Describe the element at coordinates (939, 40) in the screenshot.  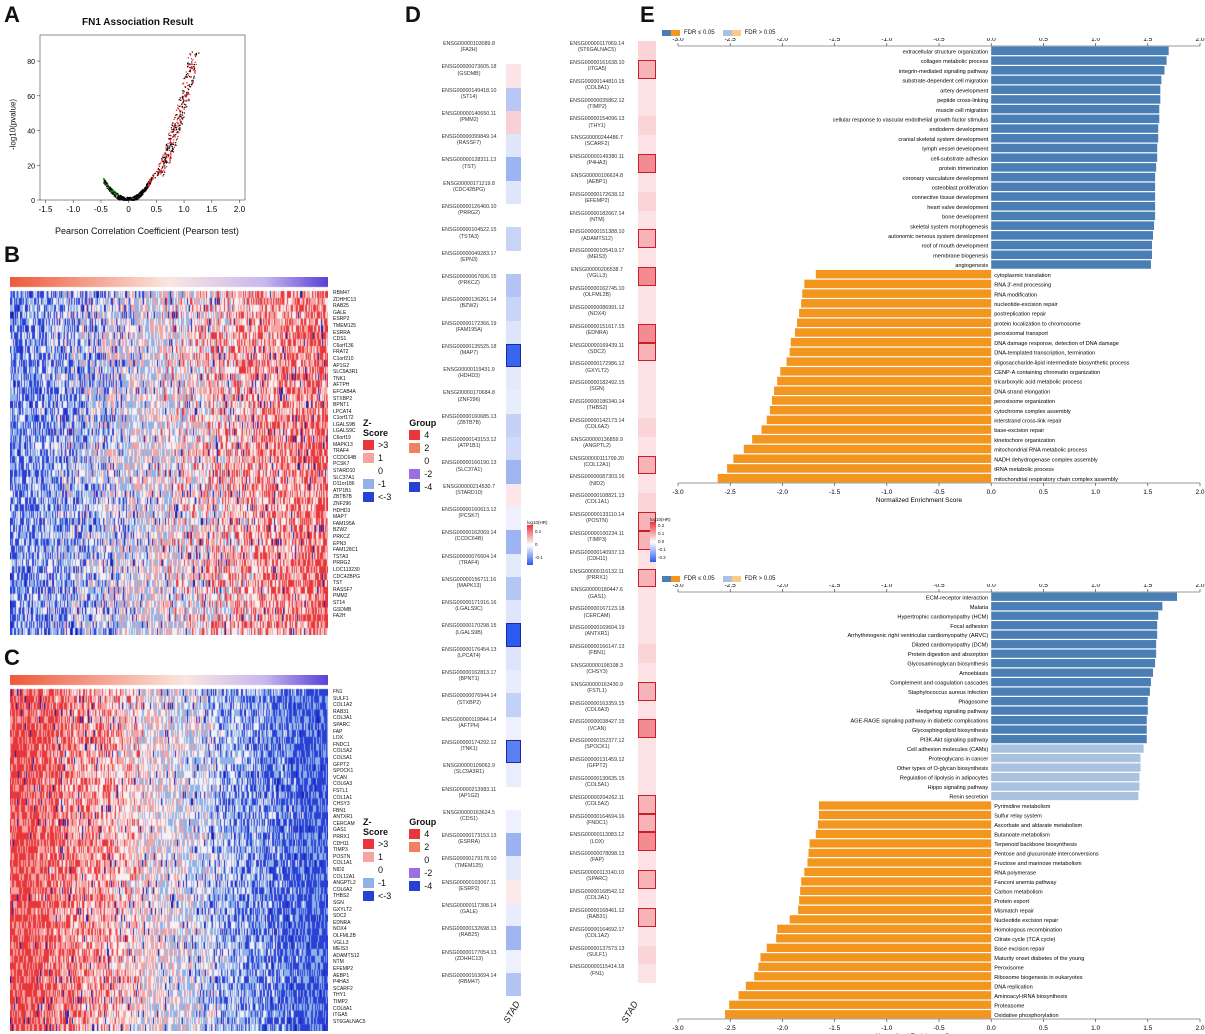
I see `top-tick-label: -0.5` at that location.